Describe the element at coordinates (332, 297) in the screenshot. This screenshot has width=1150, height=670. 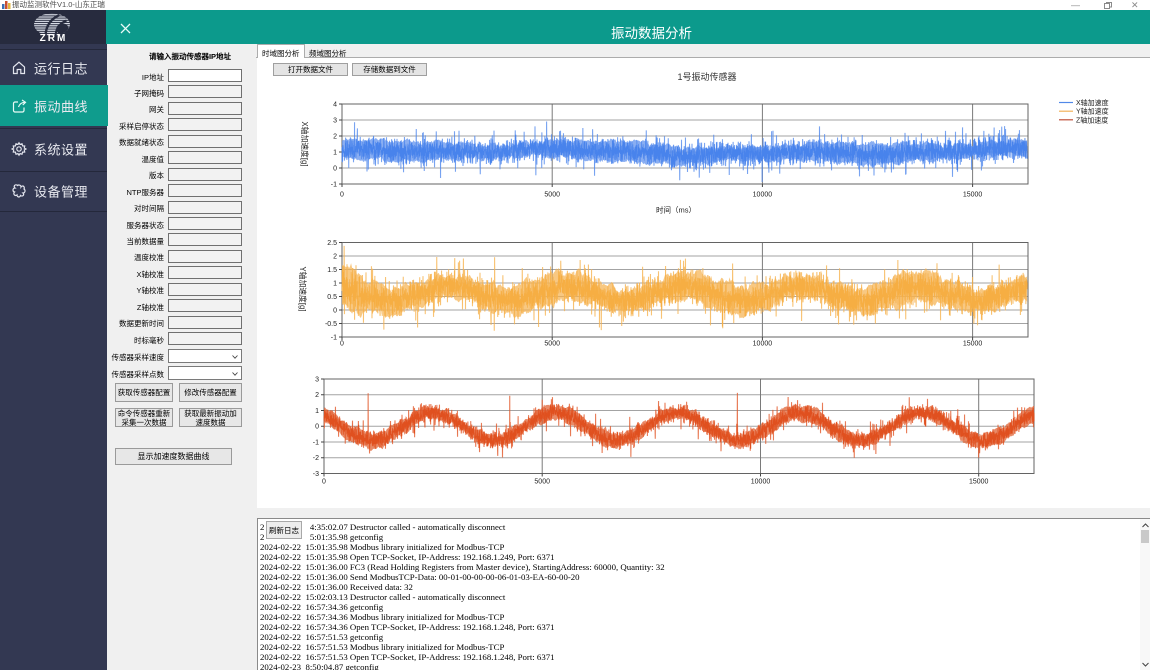
I see `svg-text: 0.5` at that location.